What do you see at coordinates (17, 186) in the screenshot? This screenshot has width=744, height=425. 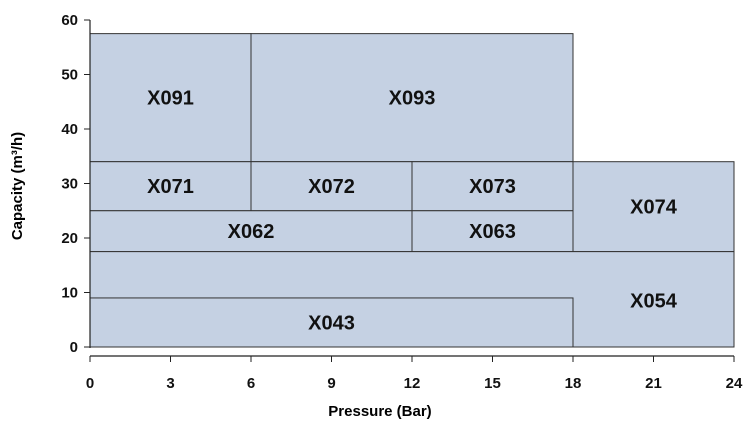 I see `y-axis-title: Capacity (m³/h)` at bounding box center [17, 186].